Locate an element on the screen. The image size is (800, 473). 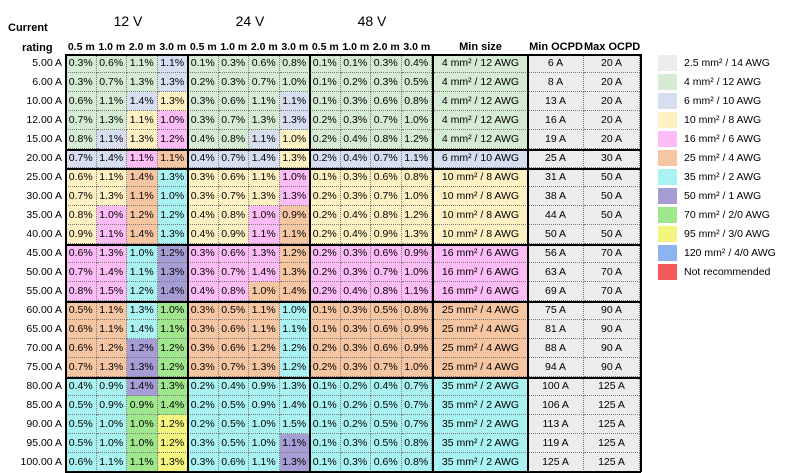
rating-cell: 75.00 A is located at coordinates (44, 367).